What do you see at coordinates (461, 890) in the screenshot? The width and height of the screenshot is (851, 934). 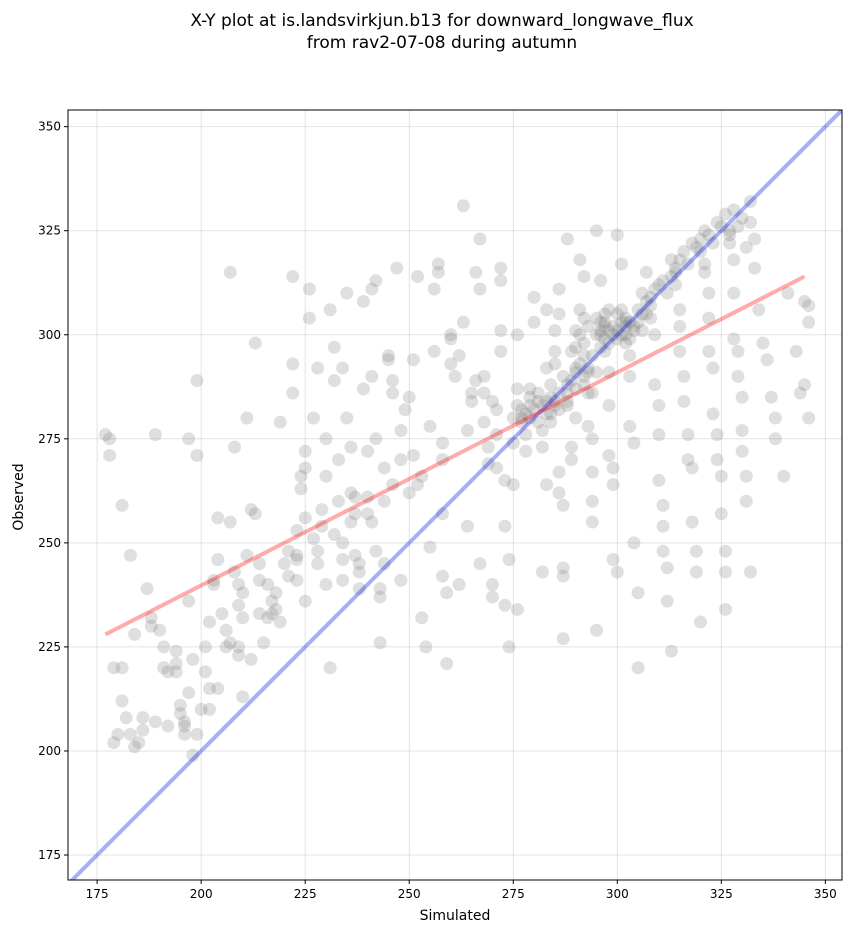 I see `x-axis-ticks: 175 200 225 250 275 300 325 350` at bounding box center [461, 890].